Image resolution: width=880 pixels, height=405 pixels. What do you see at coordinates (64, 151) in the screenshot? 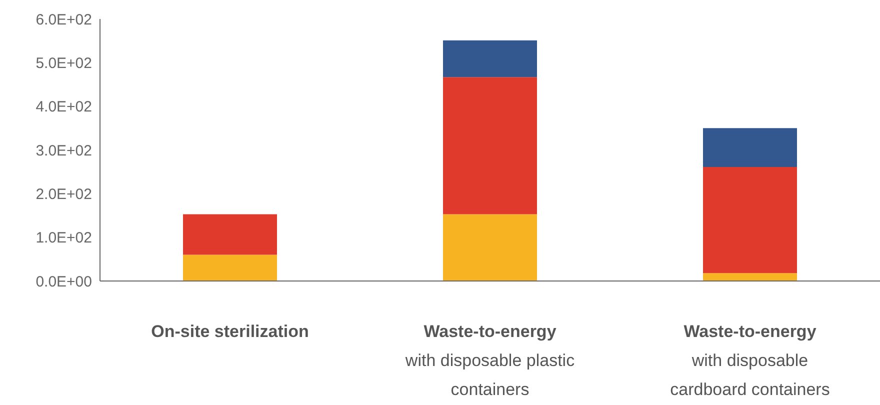
I see `y-tick-label: 3.0E+02` at bounding box center [64, 151].